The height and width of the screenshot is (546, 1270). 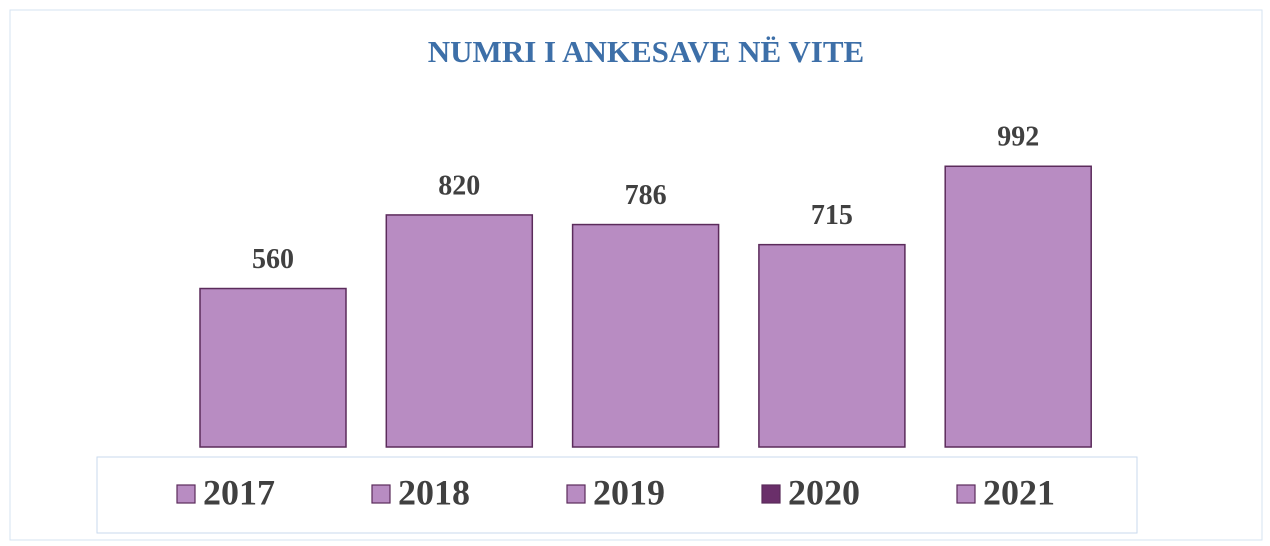 What do you see at coordinates (1019, 492) in the screenshot?
I see `legend-label: 2021` at bounding box center [1019, 492].